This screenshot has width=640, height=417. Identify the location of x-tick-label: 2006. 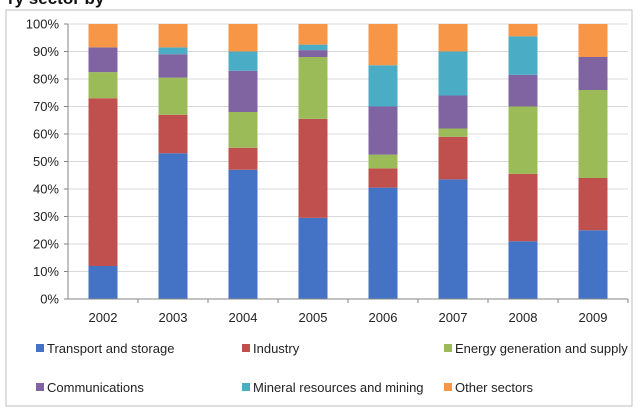
(383, 317).